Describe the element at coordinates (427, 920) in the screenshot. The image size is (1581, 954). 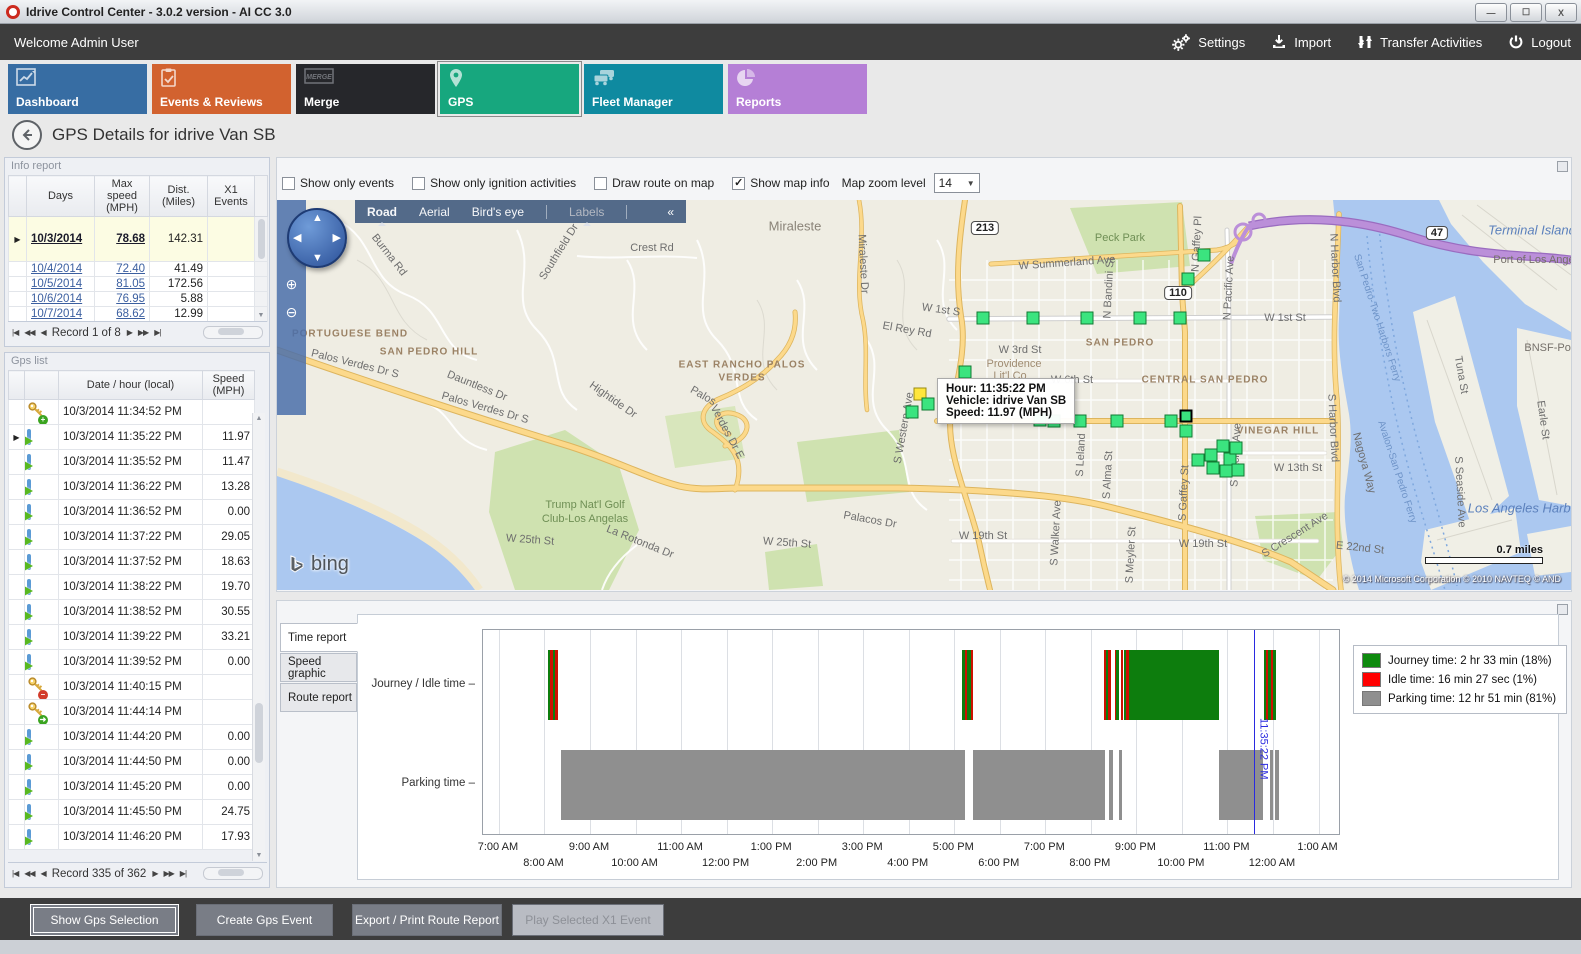
I see `export-print-route-report-button: Export / Print Route Report` at that location.